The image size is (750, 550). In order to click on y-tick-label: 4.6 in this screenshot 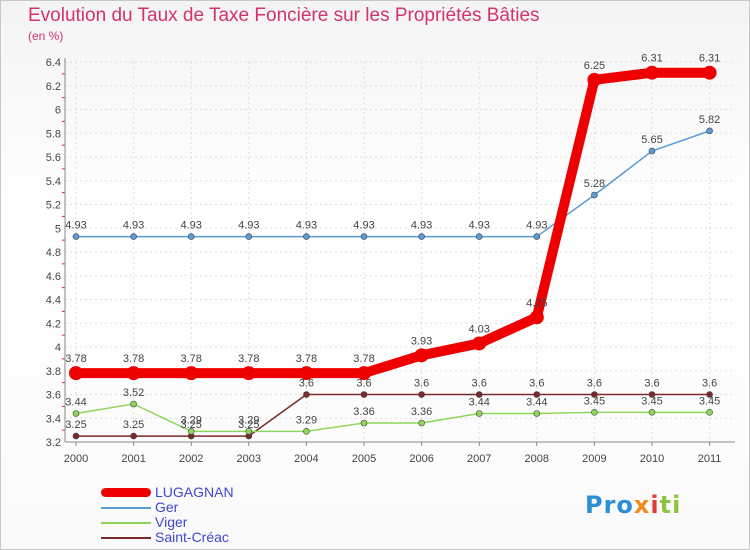, I will do `click(53, 277)`.